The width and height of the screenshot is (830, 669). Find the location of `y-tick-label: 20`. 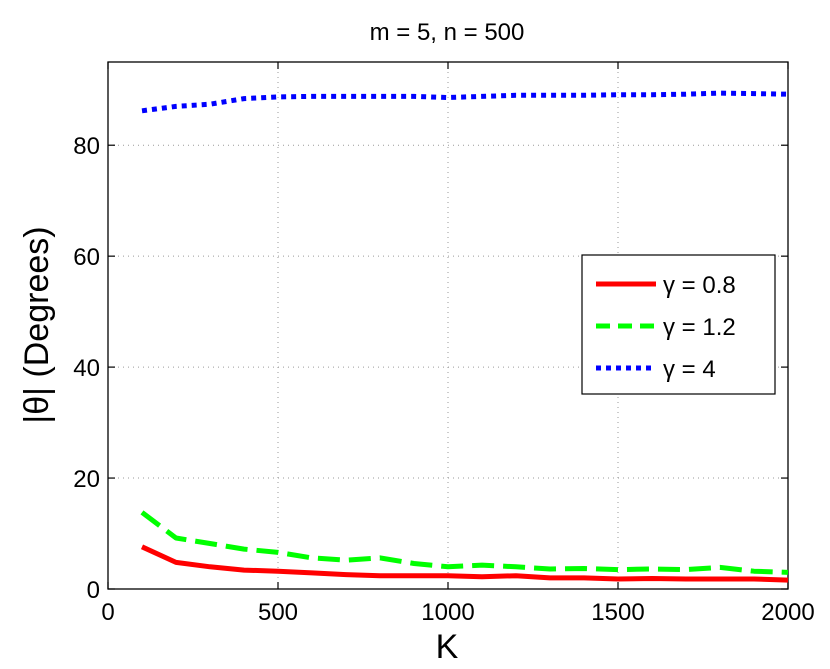

y-tick-label: 20 is located at coordinates (86, 479).